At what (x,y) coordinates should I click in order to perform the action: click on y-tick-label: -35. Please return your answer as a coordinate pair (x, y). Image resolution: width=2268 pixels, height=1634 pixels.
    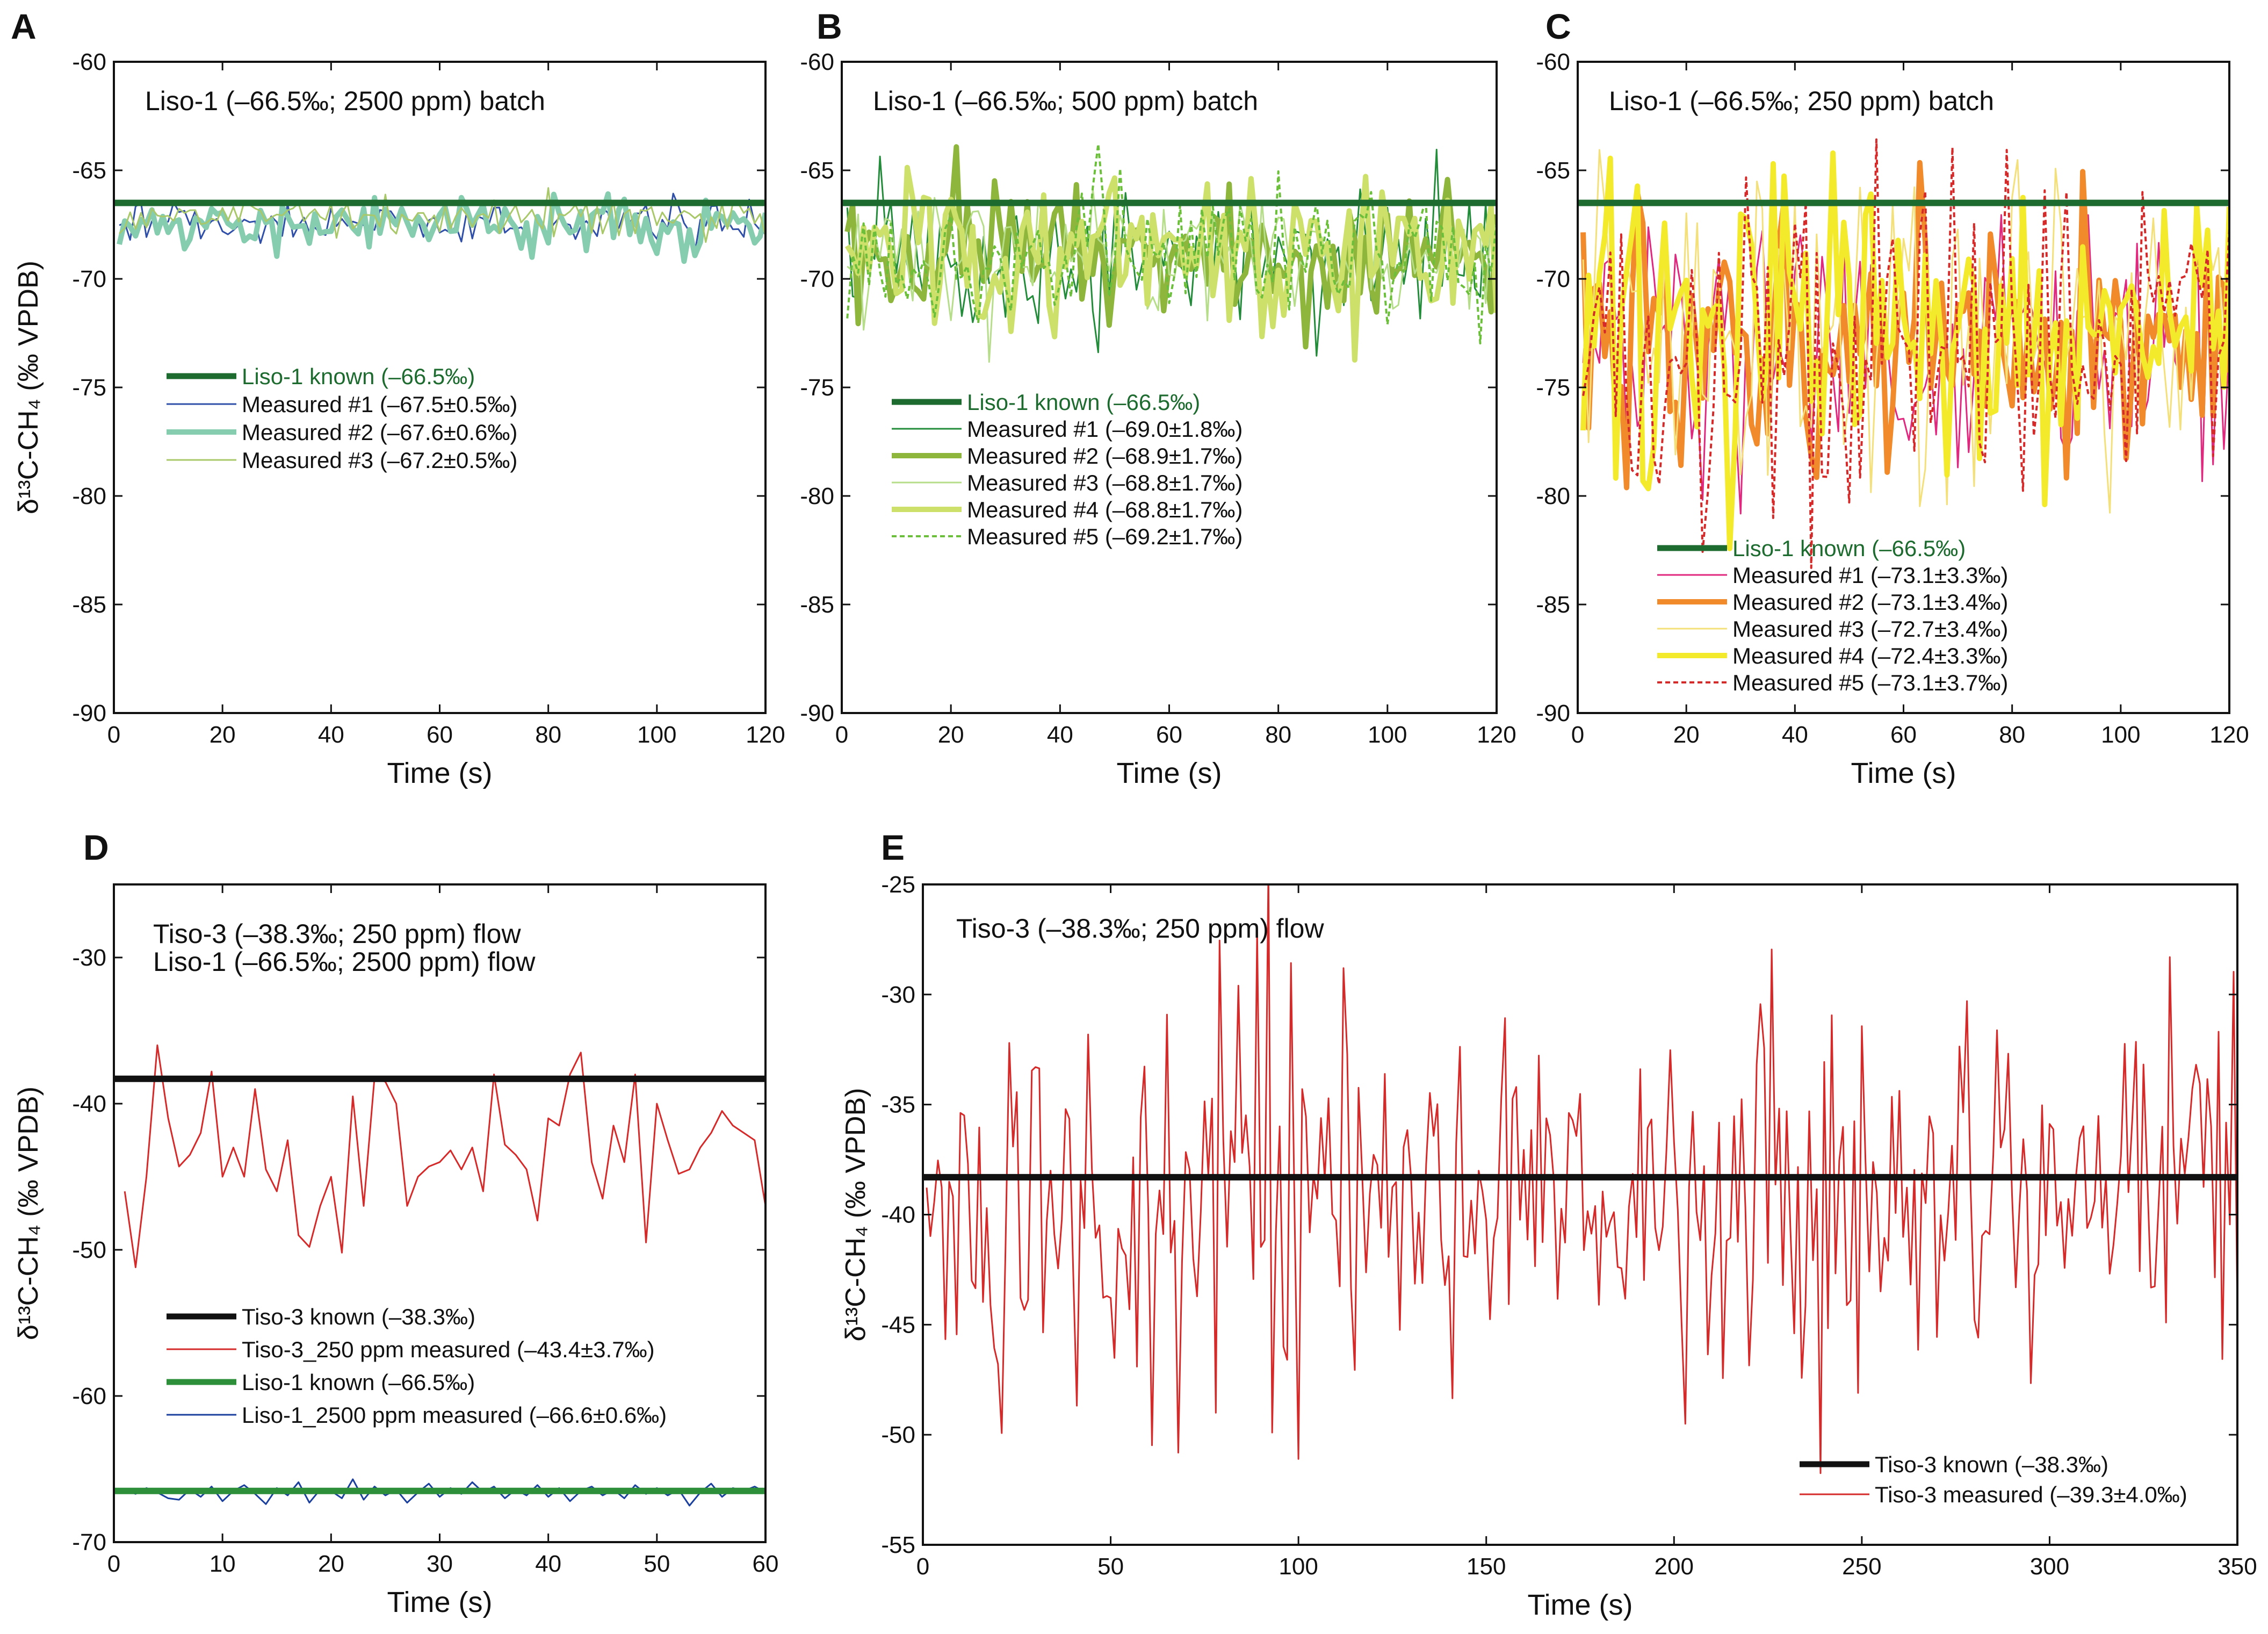
    Looking at the image, I should click on (898, 1105).